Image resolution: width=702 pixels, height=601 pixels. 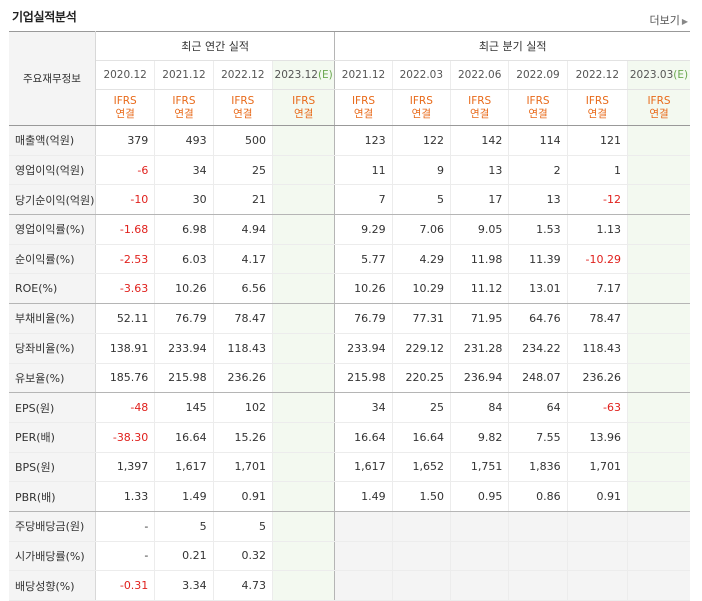 I want to click on value-cell: 234.22, so click(x=538, y=348).